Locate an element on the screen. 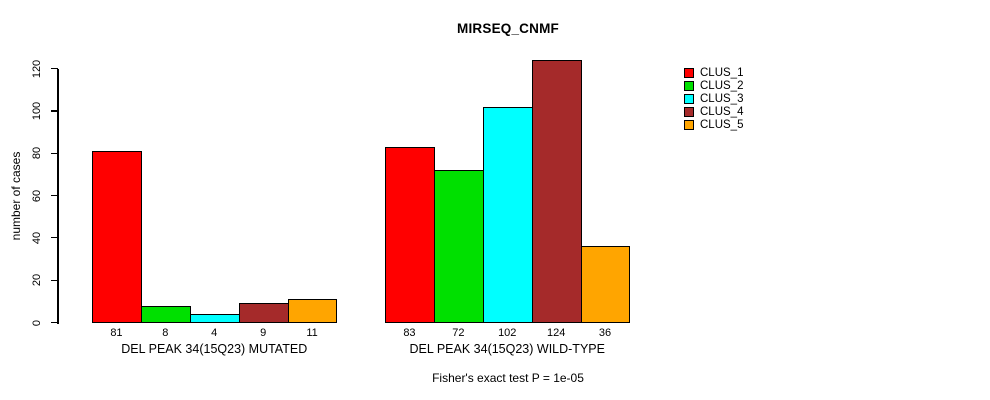 The image size is (990, 400). legend-item: CLUS_2 is located at coordinates (713, 85).